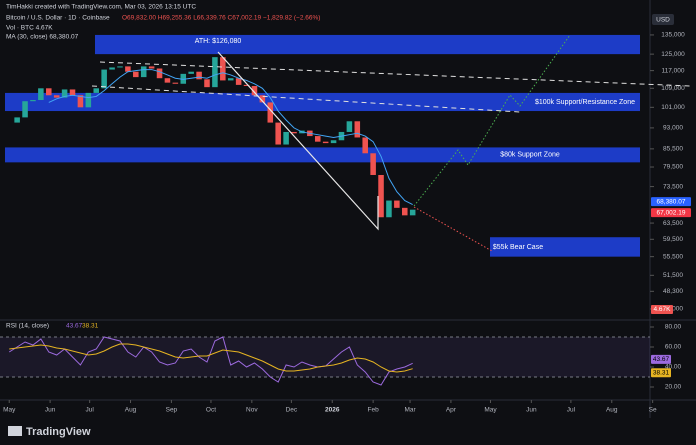 The height and width of the screenshot is (445, 696). Describe the element at coordinates (673, 327) in the screenshot. I see `rsi-y-tick-label: 80.00` at that location.